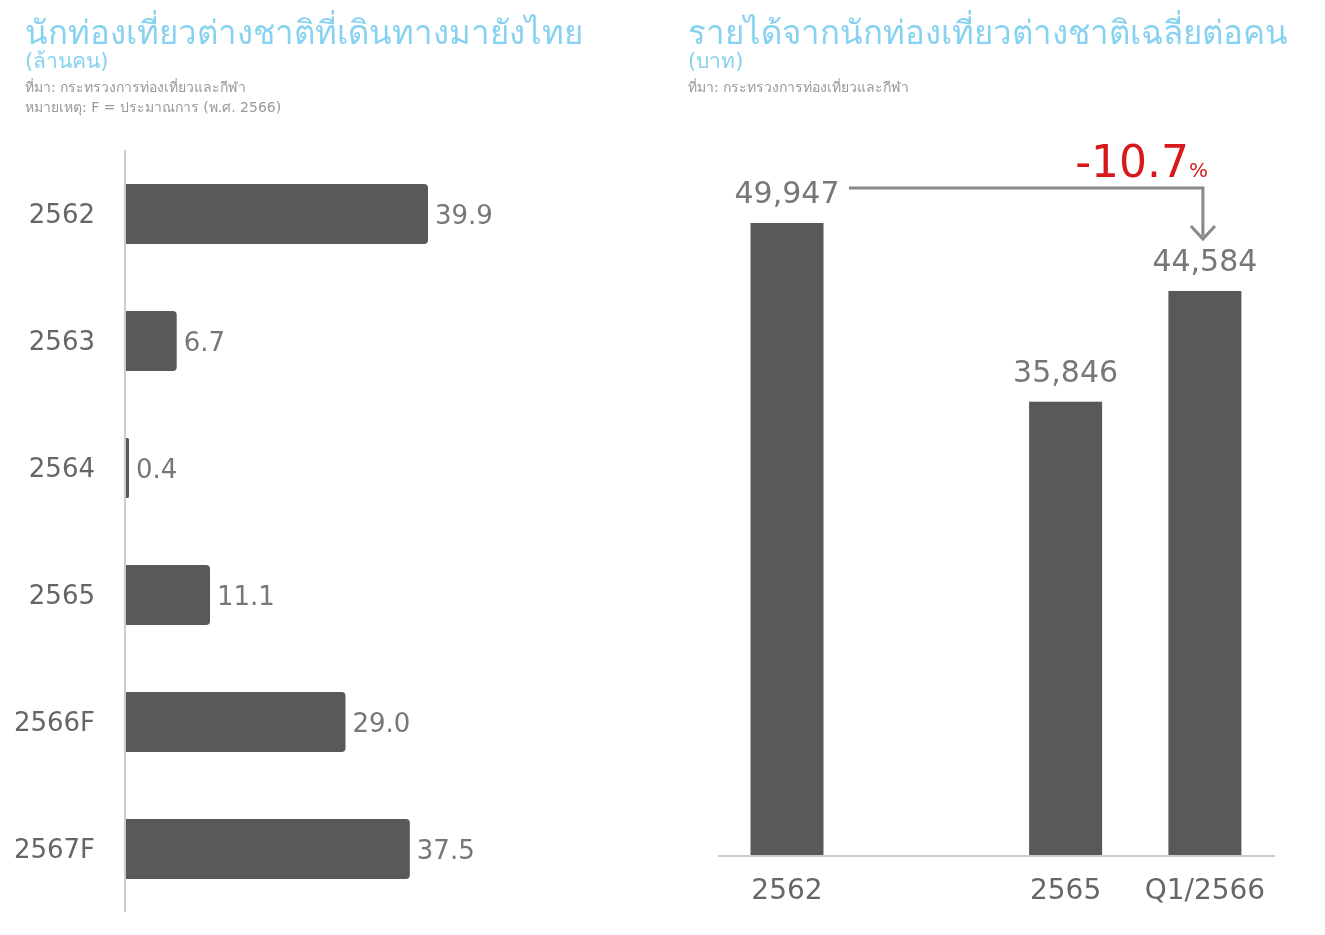 The image size is (1325, 935). Describe the element at coordinates (153, 107) in the screenshot. I see `text: หมายเหตุ: F = ประมาณการ (พ.ศ. 2566)` at that location.